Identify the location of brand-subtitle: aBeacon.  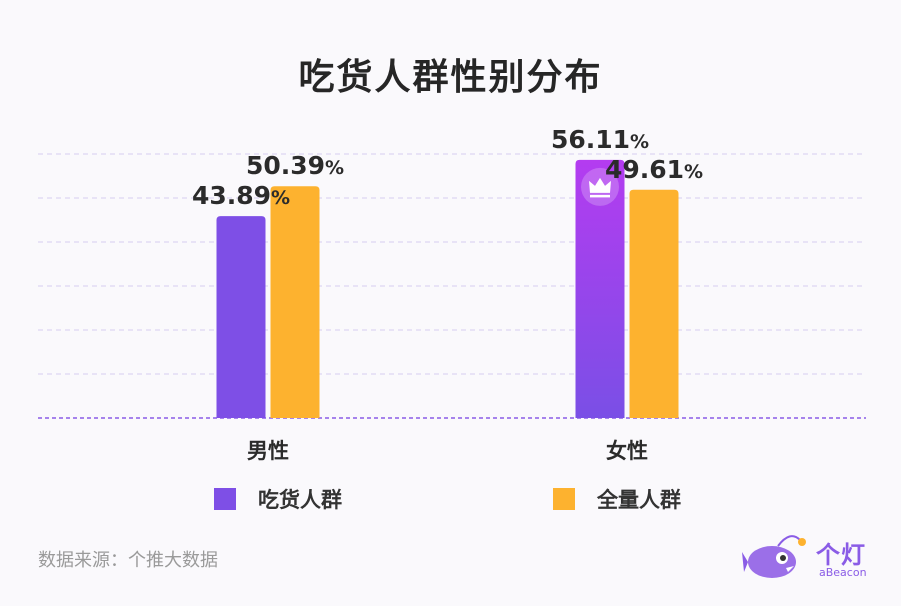
(843, 572).